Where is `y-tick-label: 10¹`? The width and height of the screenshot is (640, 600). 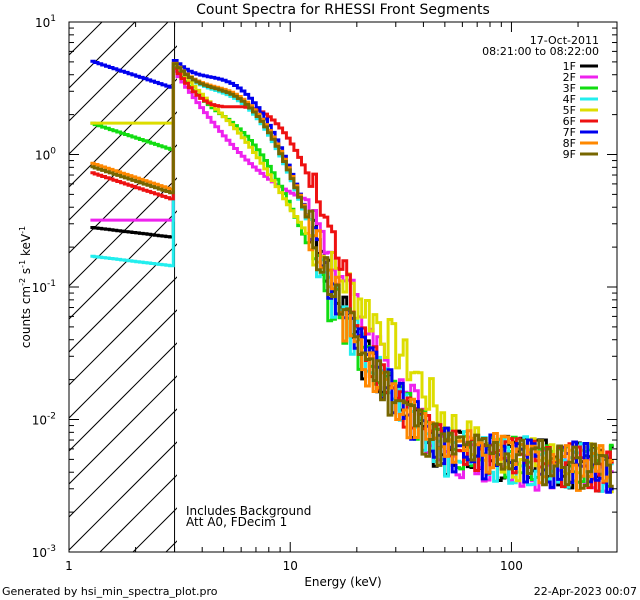
y-tick-label: 10¹ is located at coordinates (45, 22).